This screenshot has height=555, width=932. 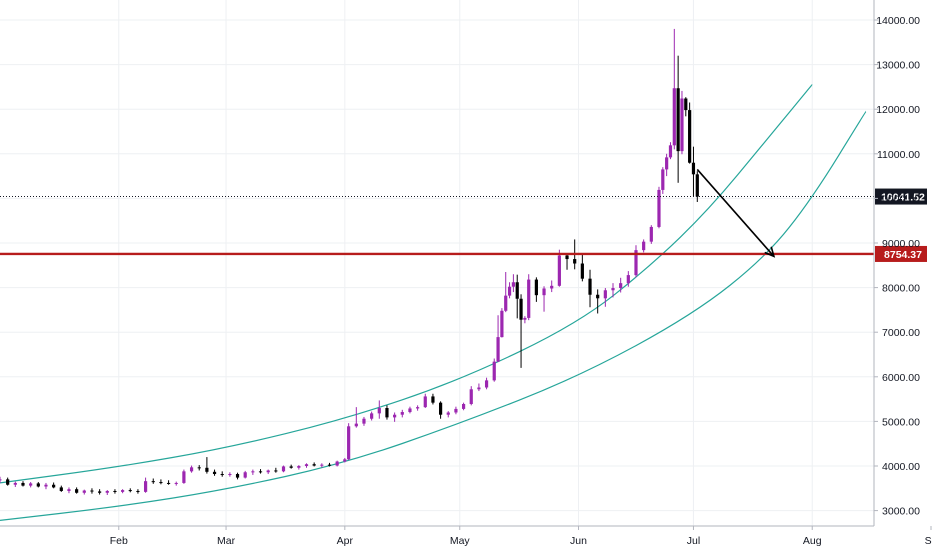 What do you see at coordinates (770, 252) in the screenshot?
I see `forecast-arrow-head` at bounding box center [770, 252].